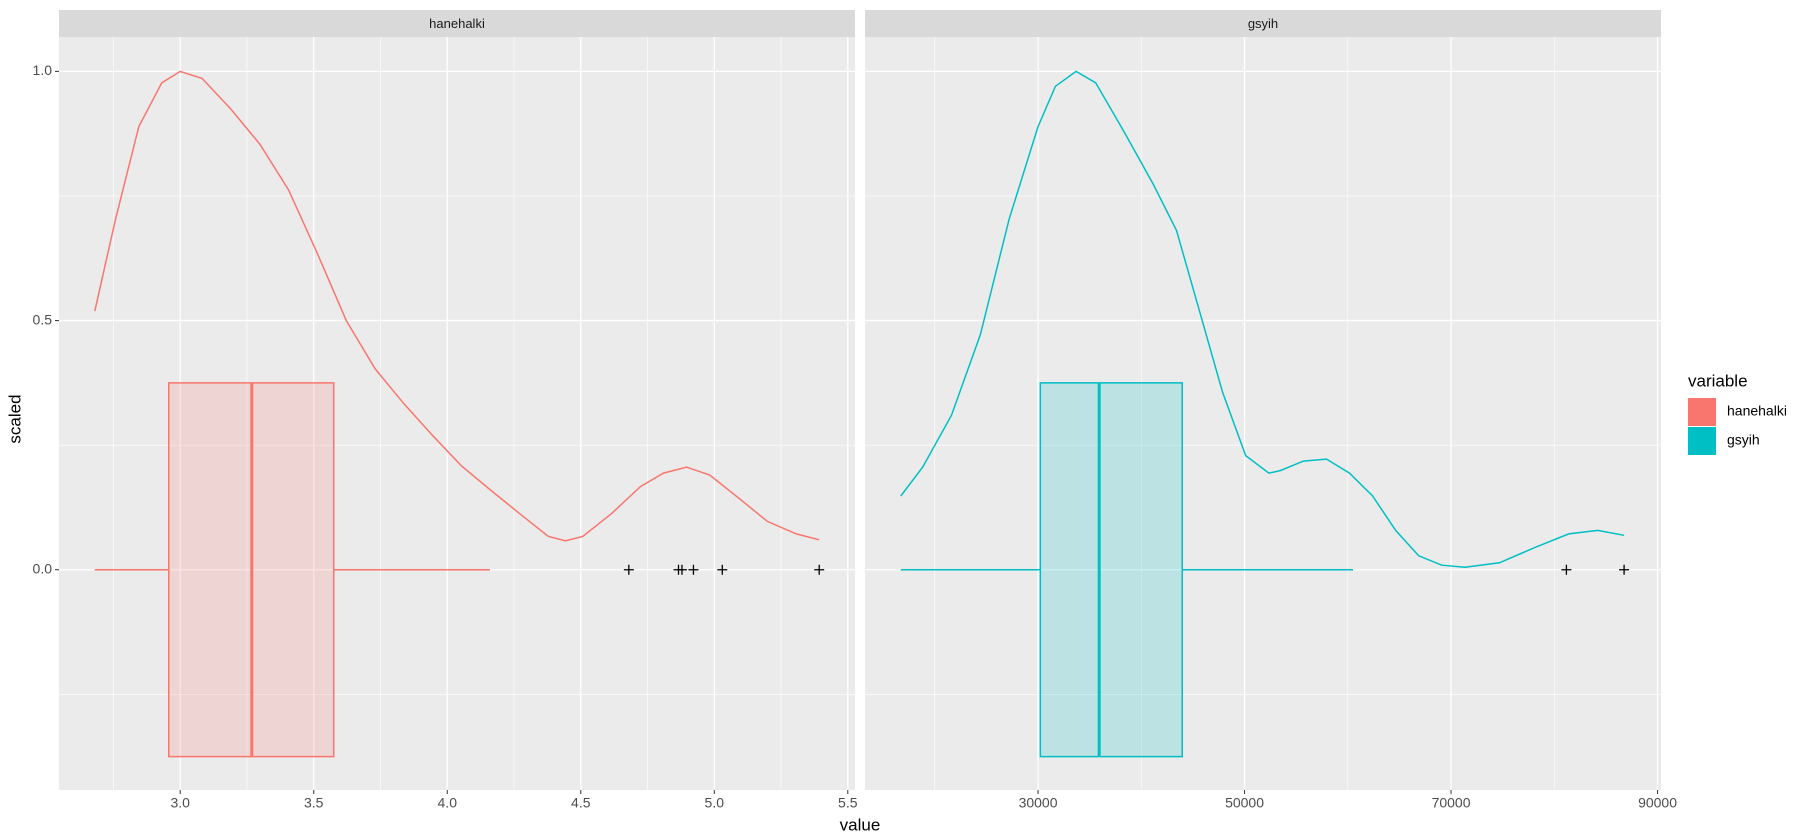 The width and height of the screenshot is (1800, 840). What do you see at coordinates (1743, 440) in the screenshot?
I see `legend-label: gsyih` at bounding box center [1743, 440].